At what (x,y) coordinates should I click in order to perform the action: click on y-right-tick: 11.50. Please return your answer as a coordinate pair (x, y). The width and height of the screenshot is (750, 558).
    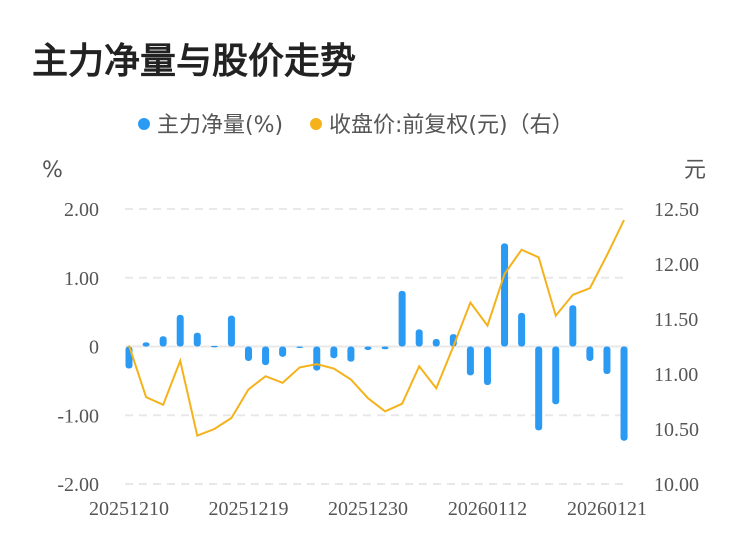
    Looking at the image, I should click on (676, 320).